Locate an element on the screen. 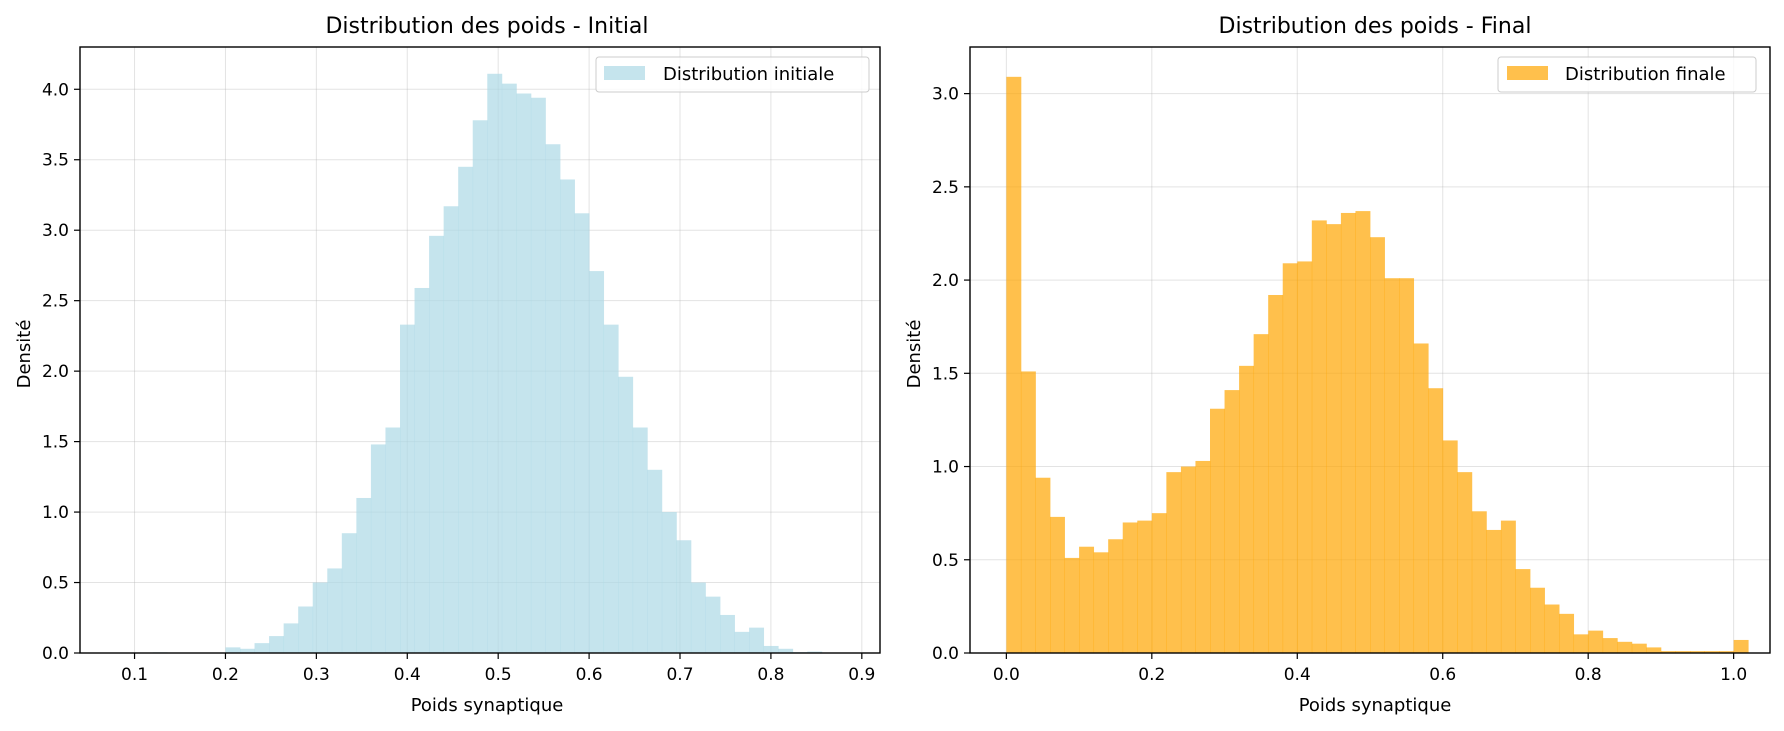  y-tick-label: 2.0 is located at coordinates (945, 281).